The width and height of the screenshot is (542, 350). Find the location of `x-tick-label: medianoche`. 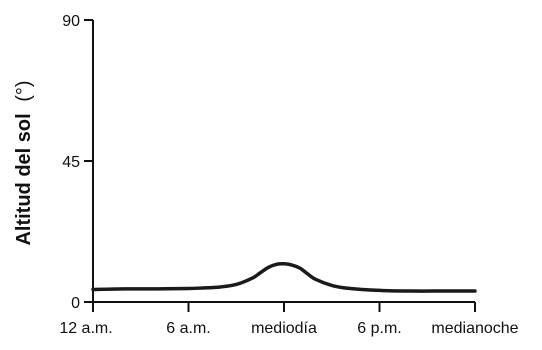

x-tick-label: medianoche is located at coordinates (474, 328).